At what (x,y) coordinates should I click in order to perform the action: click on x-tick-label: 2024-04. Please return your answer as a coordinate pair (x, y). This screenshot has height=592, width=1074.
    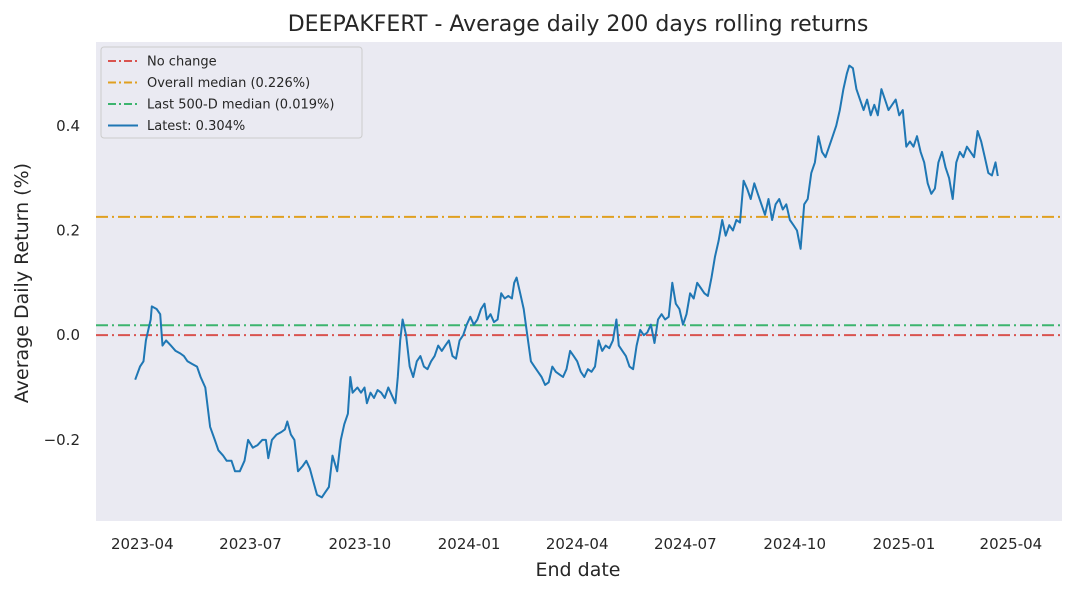
    Looking at the image, I should click on (577, 544).